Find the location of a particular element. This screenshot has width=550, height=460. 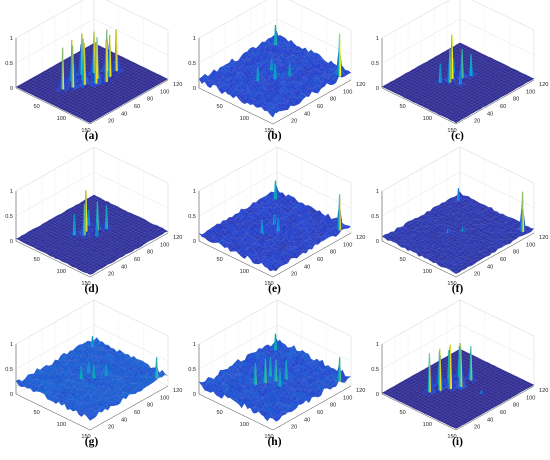

panel-caption: (d) is located at coordinates (91, 289).